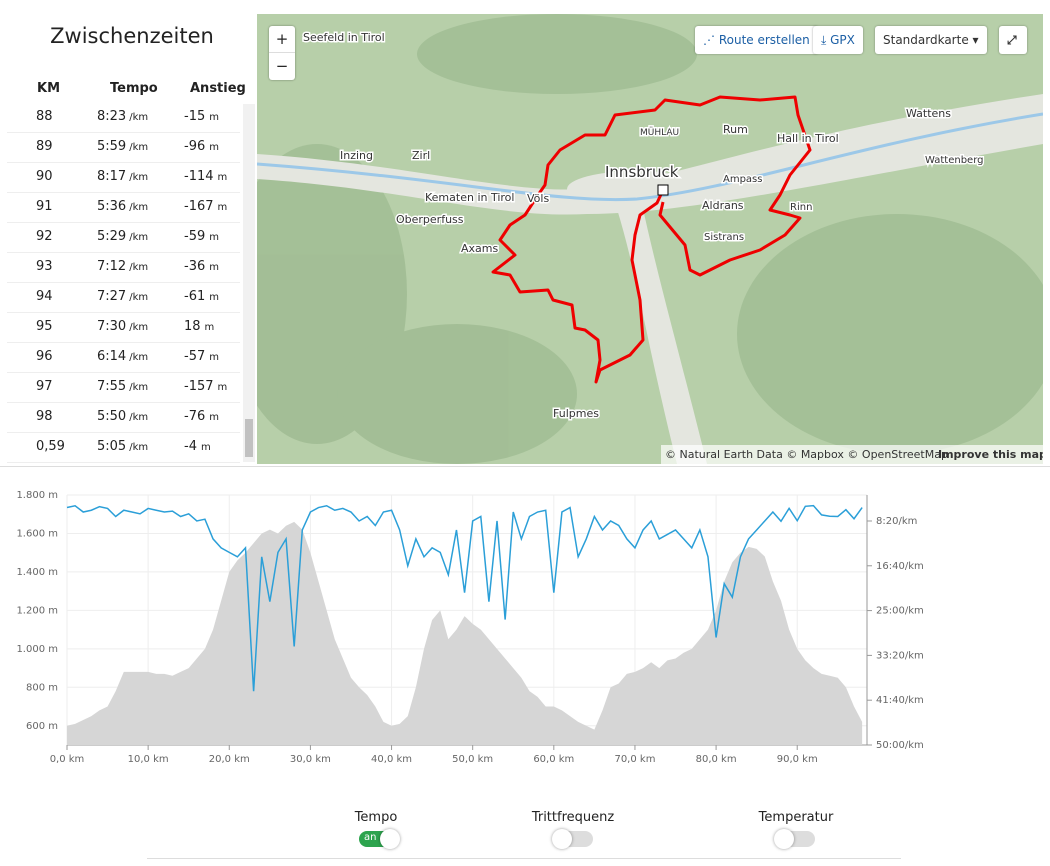 This screenshot has height=866, width=1050. I want to click on tempo-value: 5:59, so click(112, 146).